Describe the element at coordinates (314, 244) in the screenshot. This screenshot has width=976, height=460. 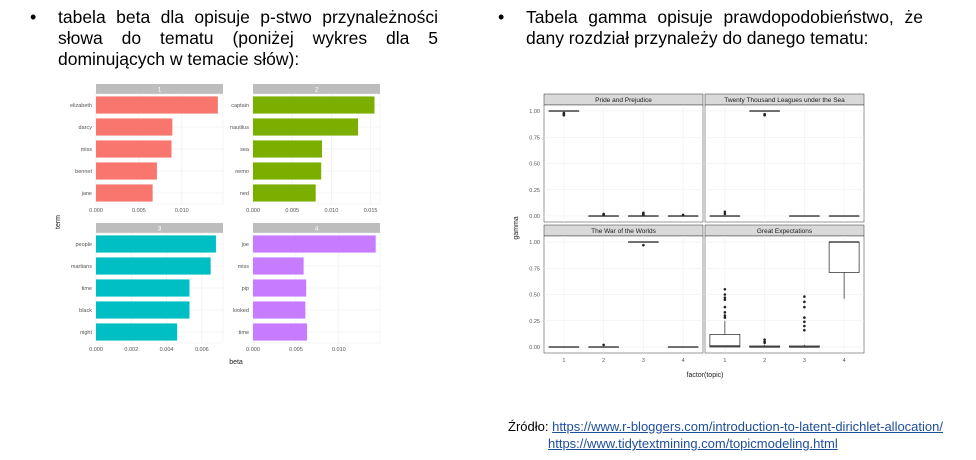
I see `beta-bar-4-joe` at that location.